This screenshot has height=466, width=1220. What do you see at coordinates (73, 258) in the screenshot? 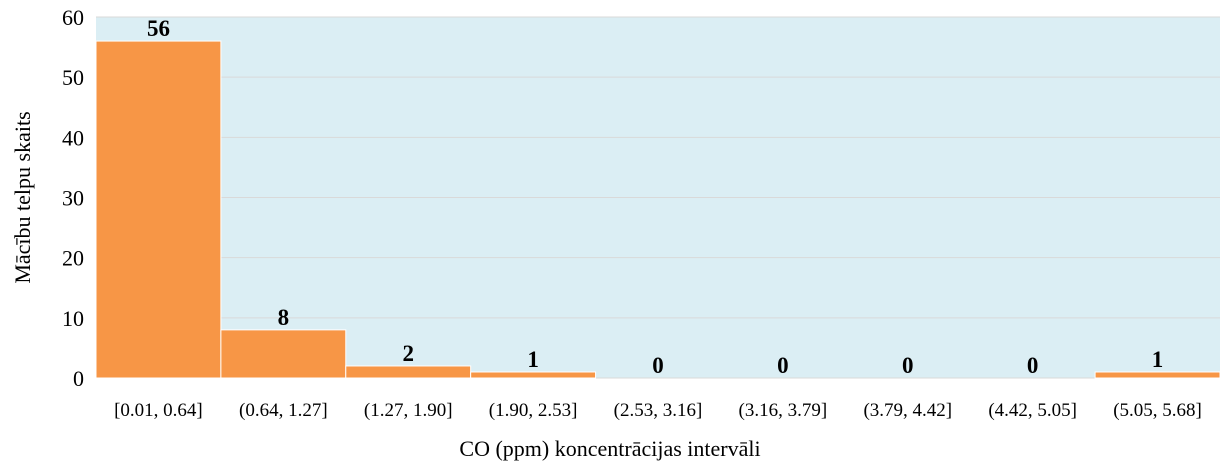
I see `y-tick-label: 20` at bounding box center [73, 258].